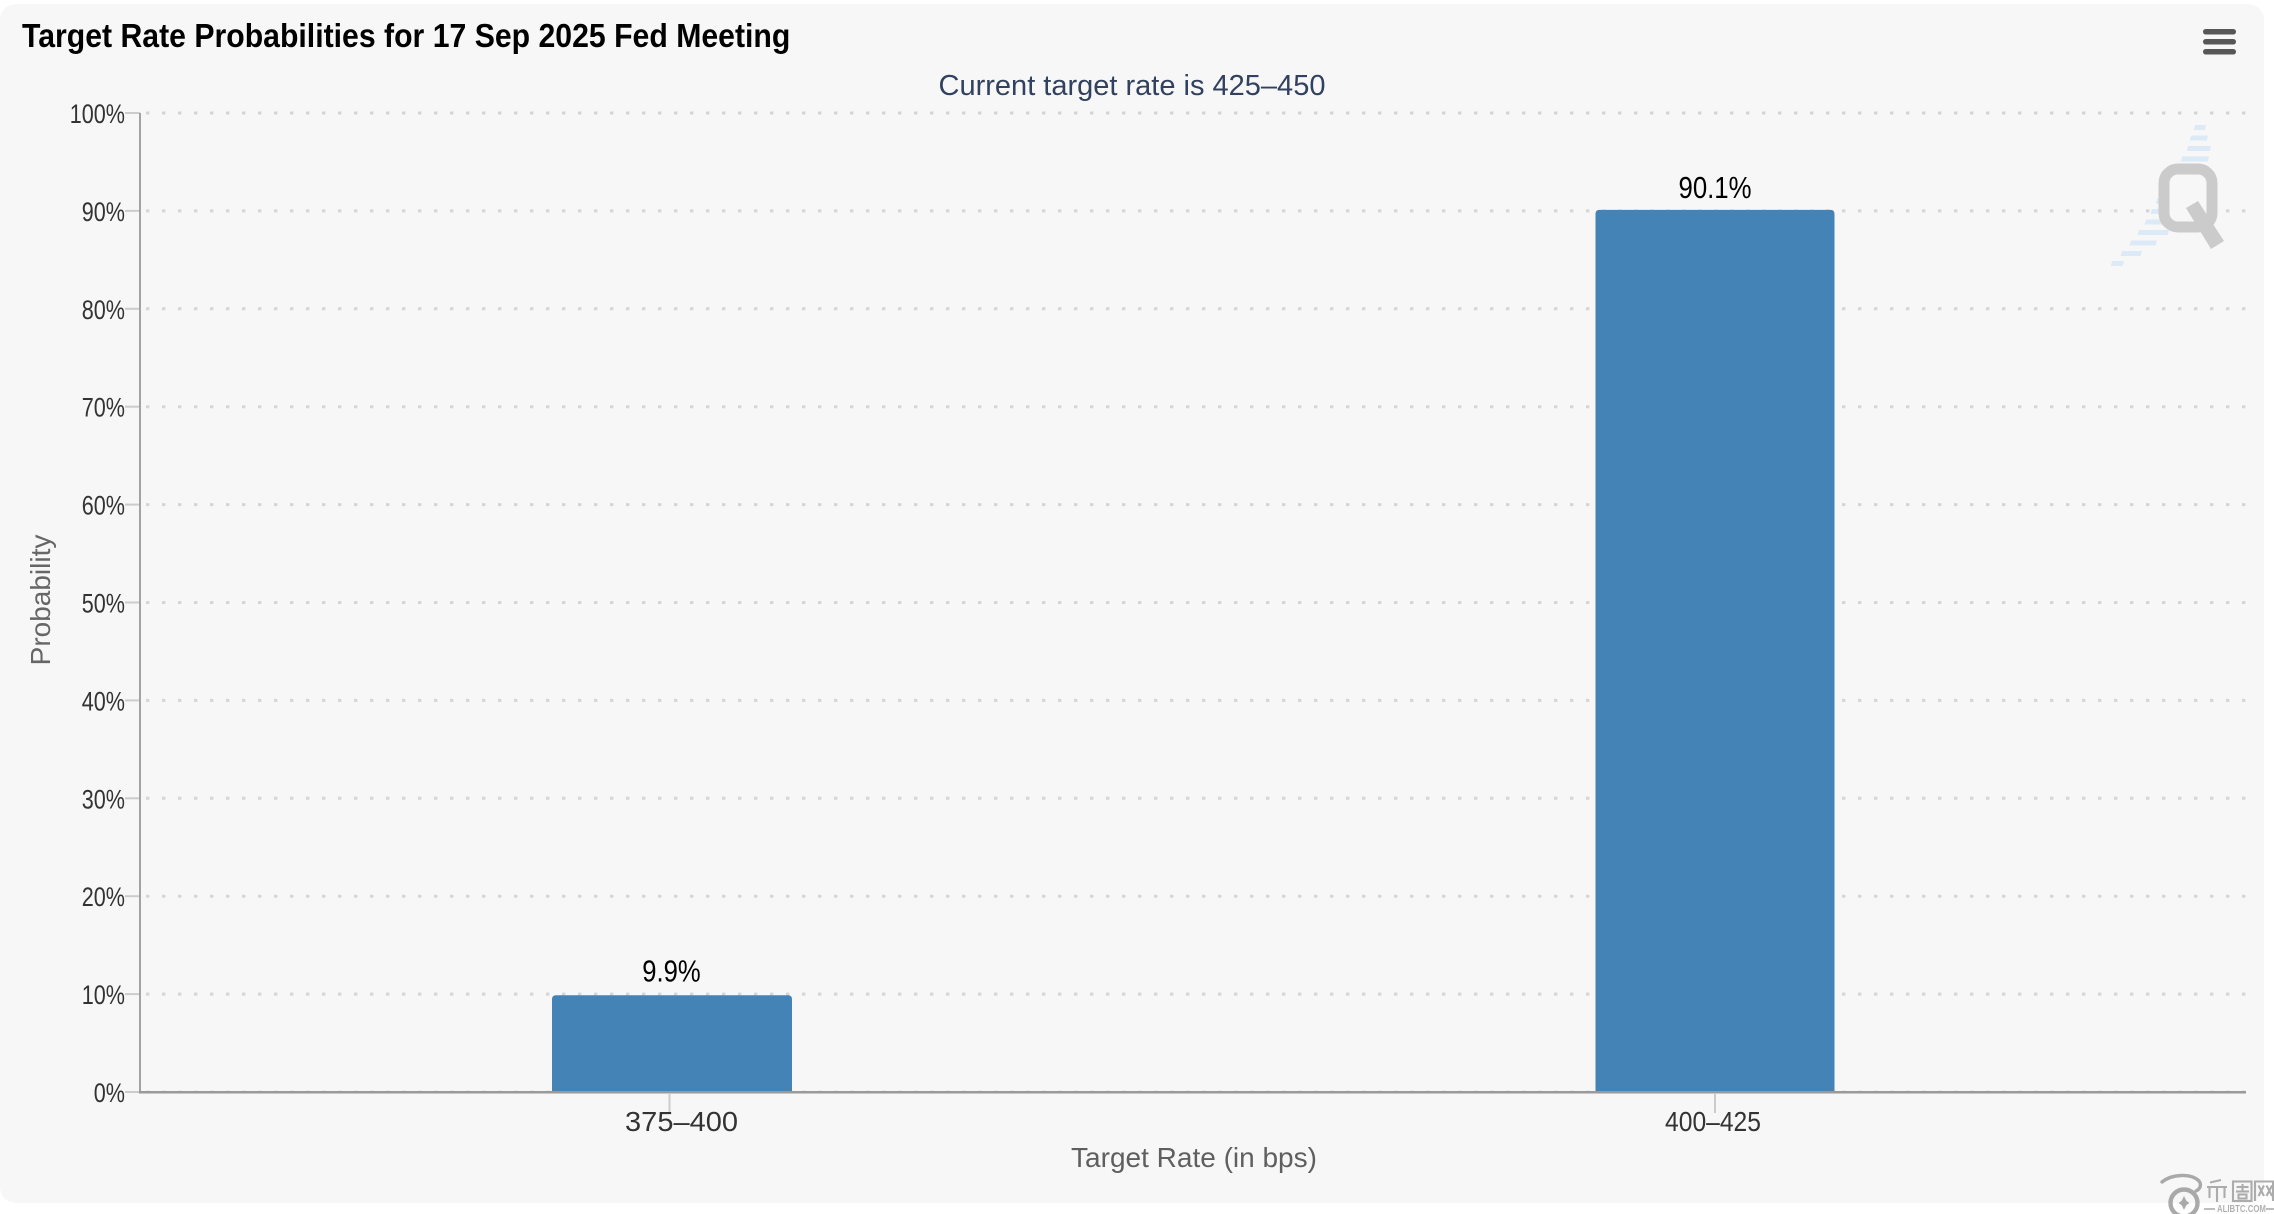  Describe the element at coordinates (97, 115) in the screenshot. I see `svg-text: 100%` at that location.